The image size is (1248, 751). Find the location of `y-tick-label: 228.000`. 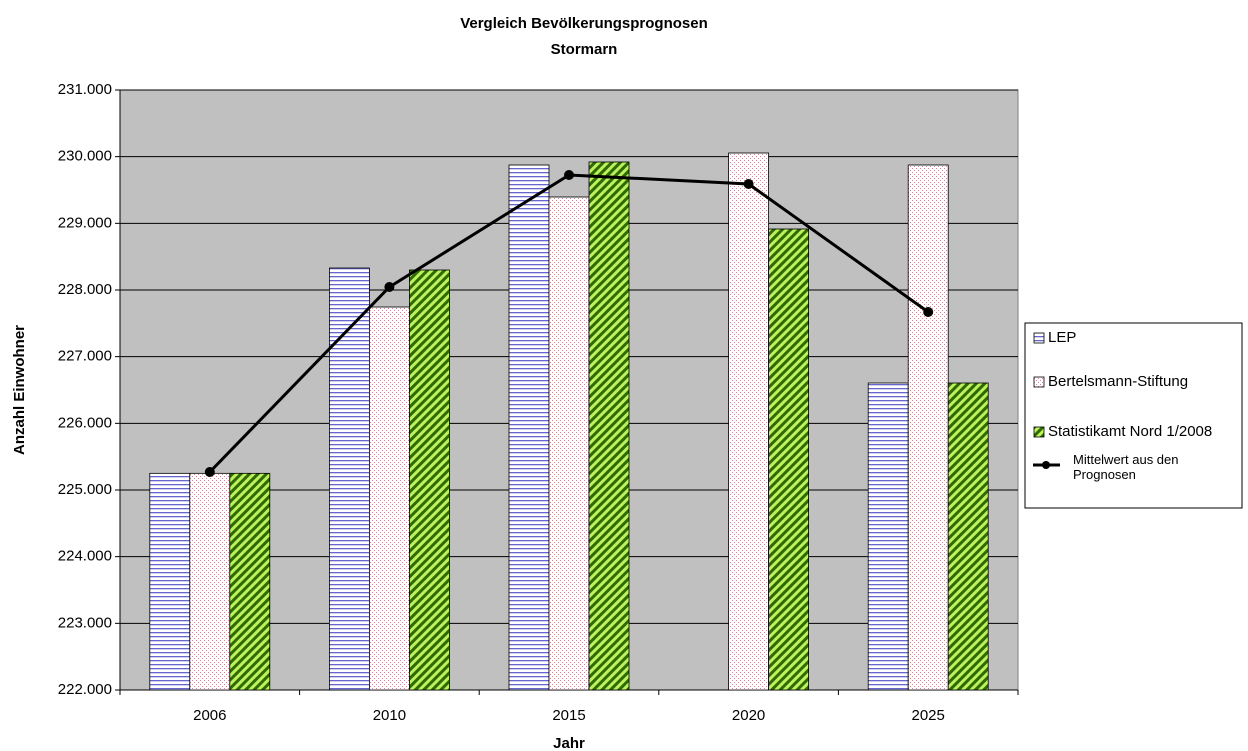

y-tick-label: 228.000 is located at coordinates (85, 289).